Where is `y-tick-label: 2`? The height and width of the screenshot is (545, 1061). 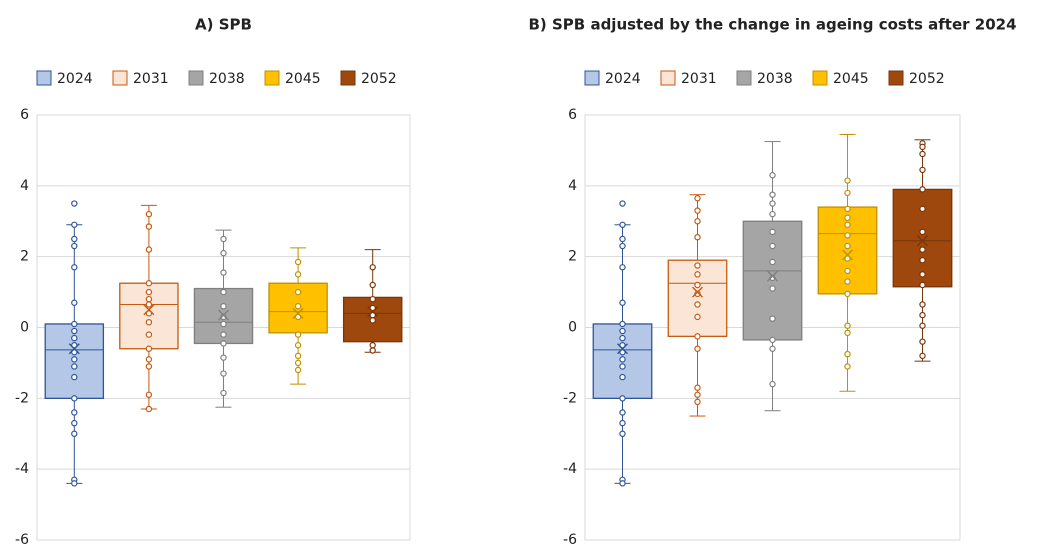 y-tick-label: 2 is located at coordinates (572, 257).